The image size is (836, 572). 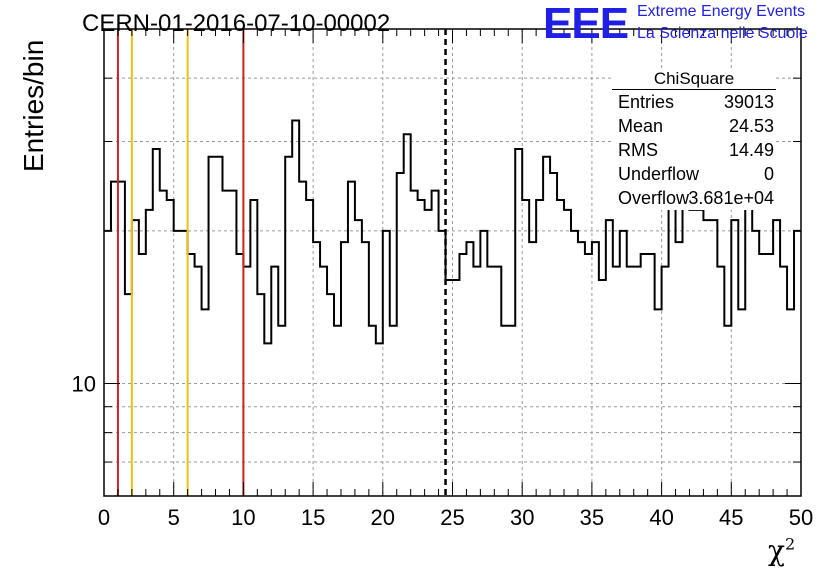 I want to click on stats-title: ChiSquare, so click(x=694, y=78).